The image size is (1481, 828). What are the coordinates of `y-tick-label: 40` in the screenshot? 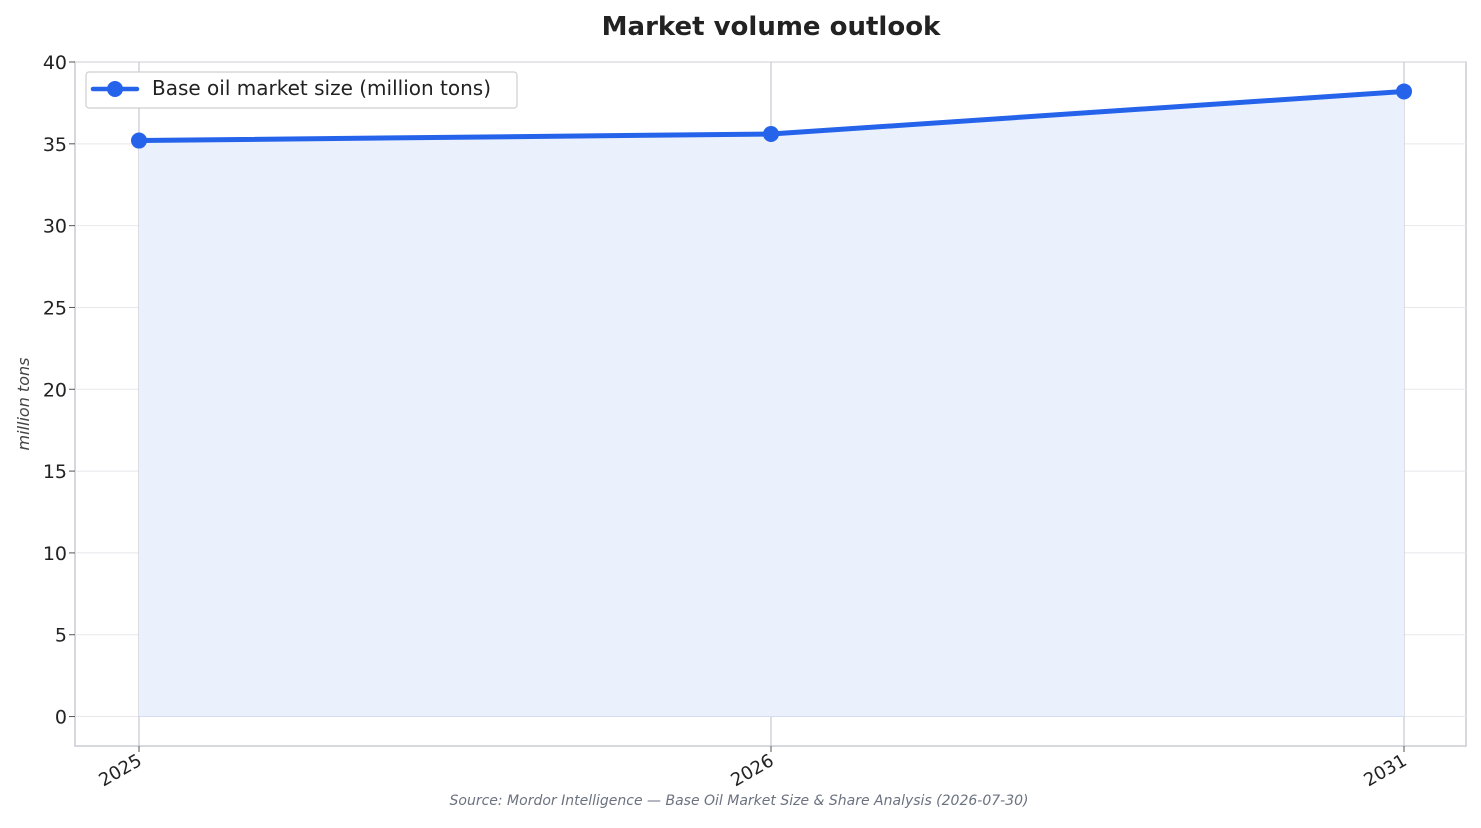 It's located at (55, 63).